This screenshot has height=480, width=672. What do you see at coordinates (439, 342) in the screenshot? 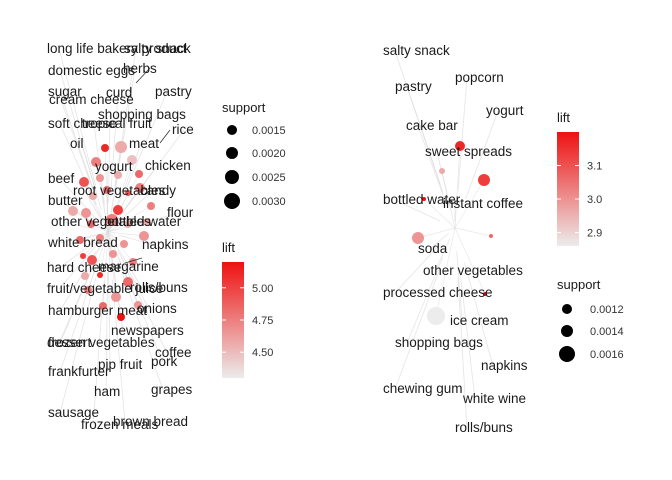
I see `item-label-shopping-bags: shopping bags` at bounding box center [439, 342].